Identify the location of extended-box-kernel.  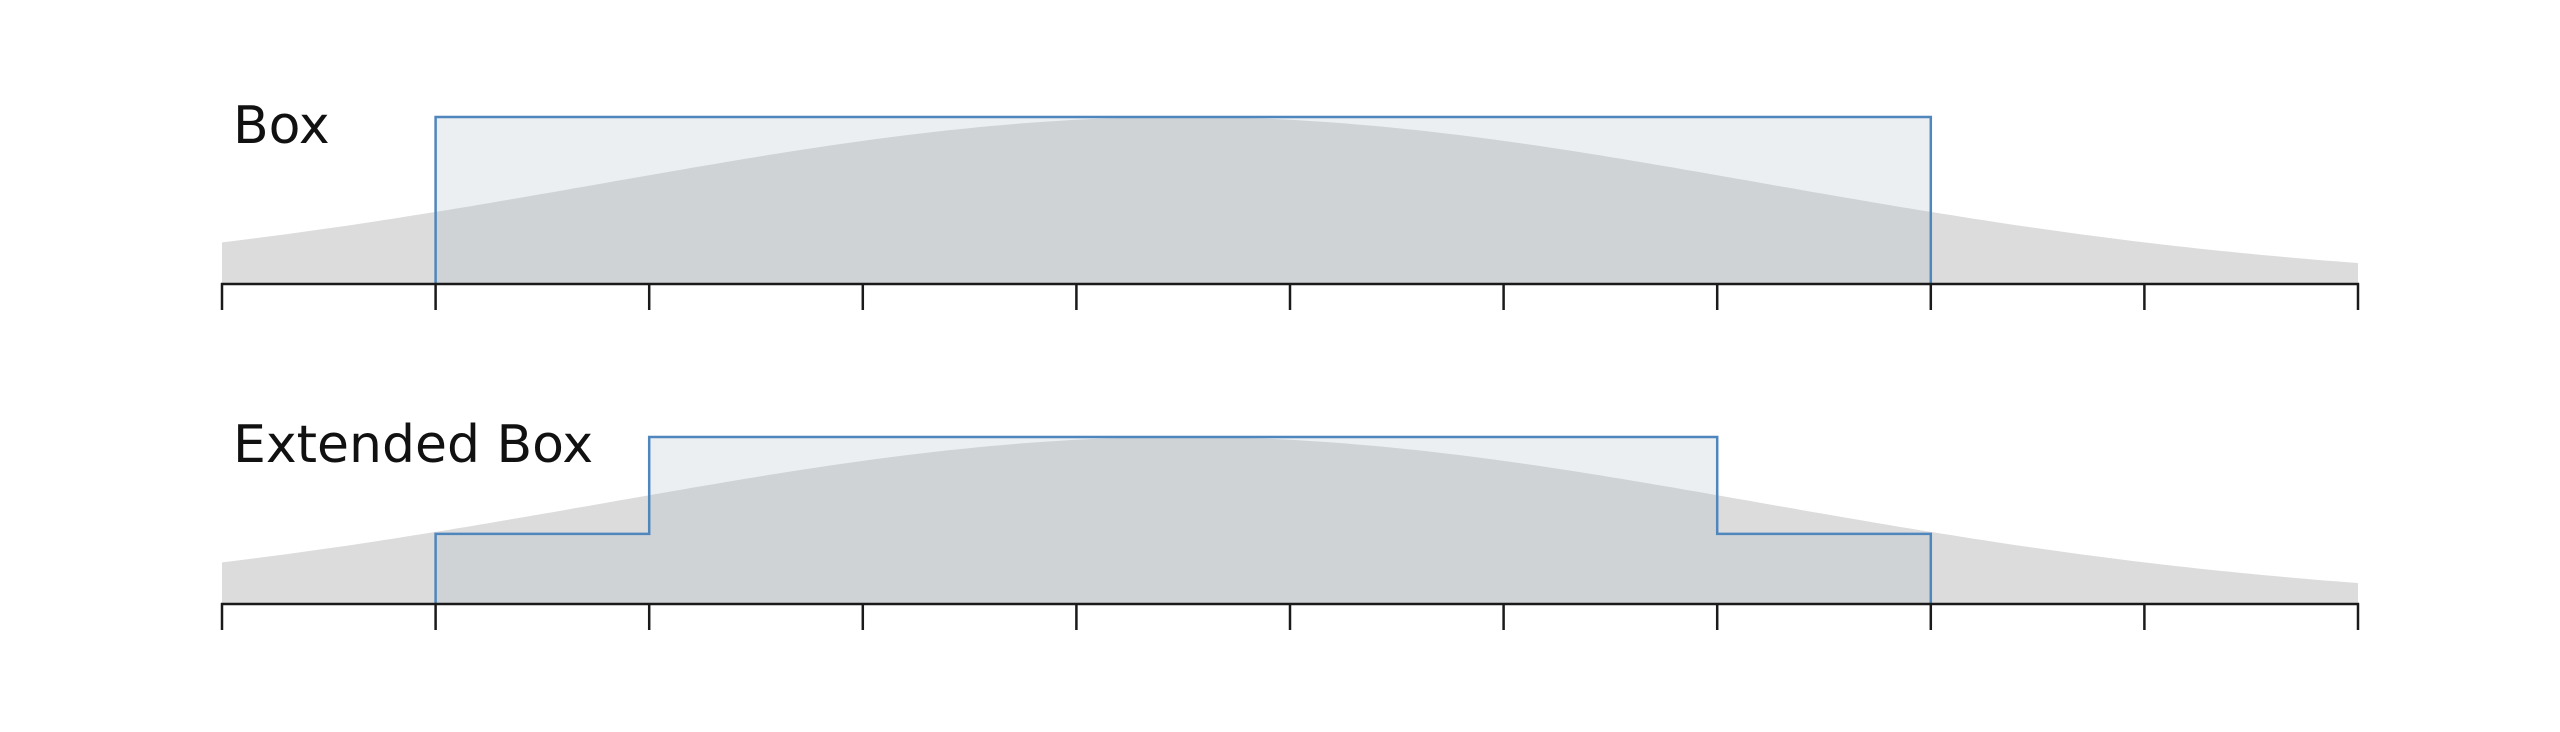
(1183, 519).